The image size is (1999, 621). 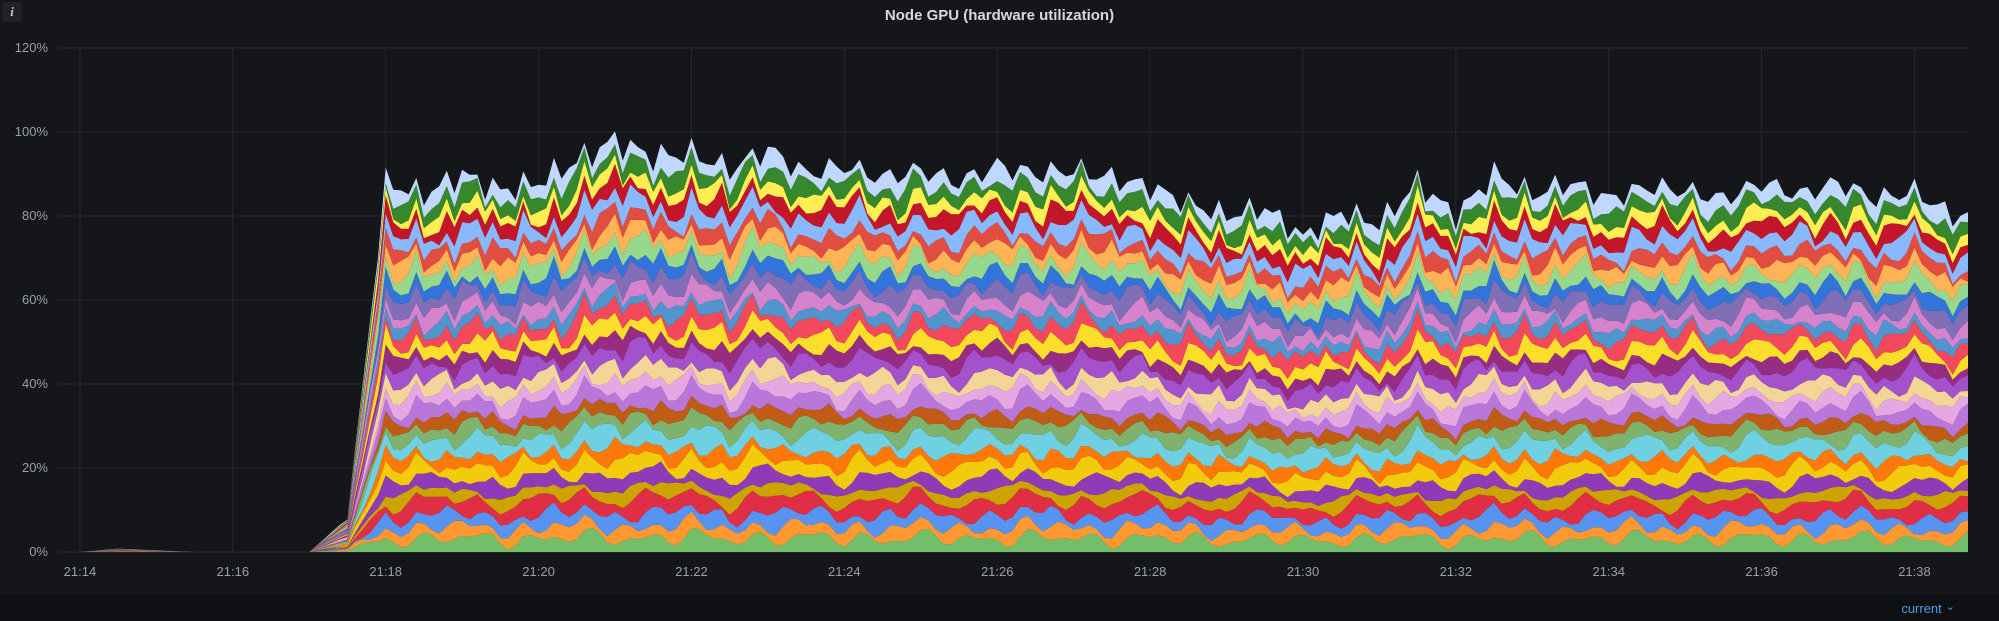 I want to click on y-tick-label: 120%, so click(x=32, y=47).